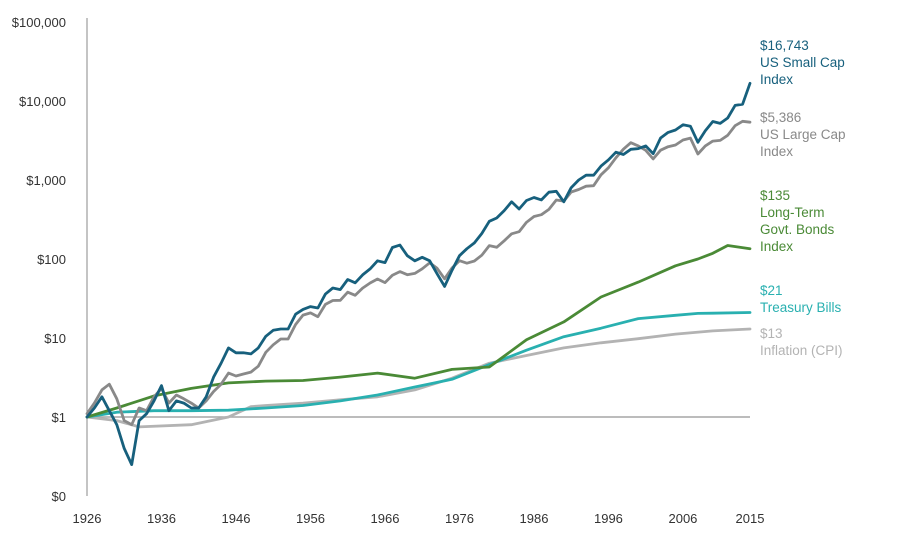 The image size is (898, 537). What do you see at coordinates (59, 496) in the screenshot?
I see `y-tick-label: $0` at bounding box center [59, 496].